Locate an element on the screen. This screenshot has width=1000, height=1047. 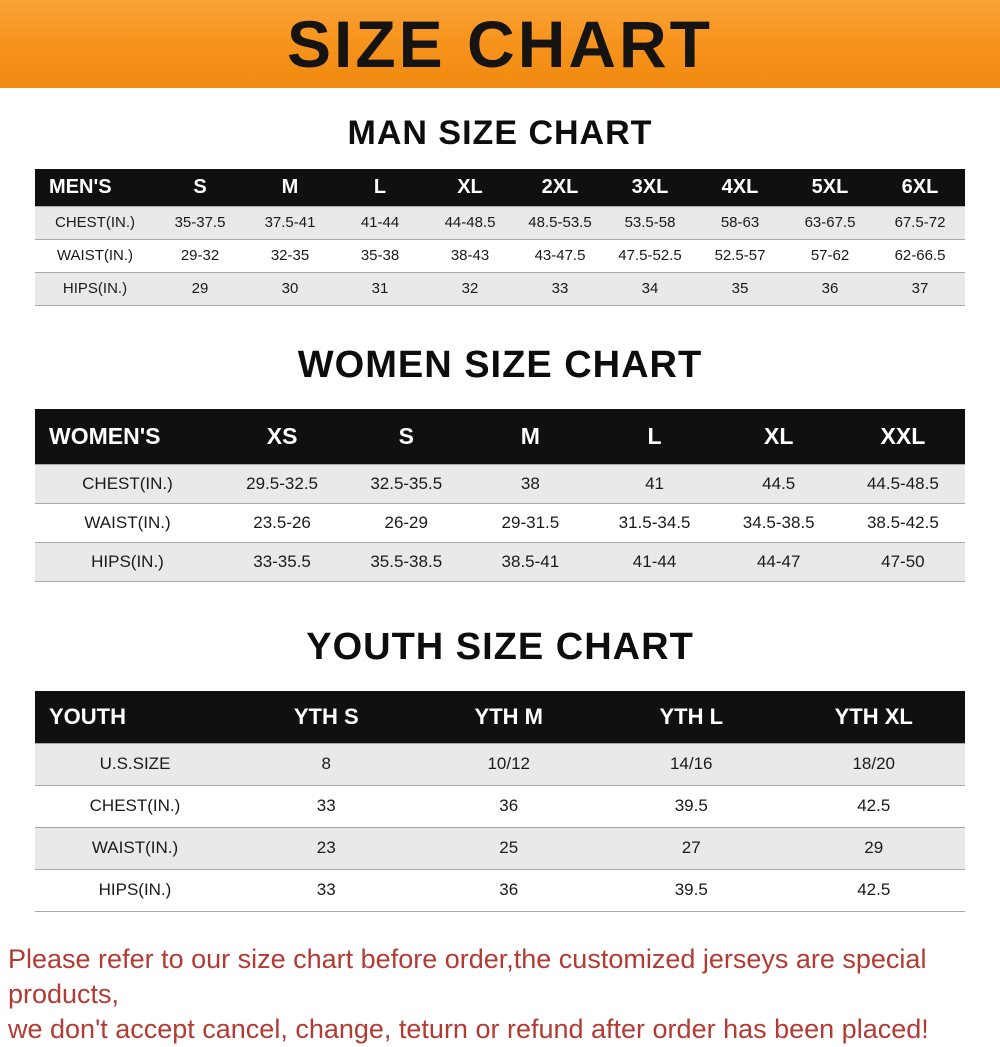
column-header: YTH L is located at coordinates (691, 717).